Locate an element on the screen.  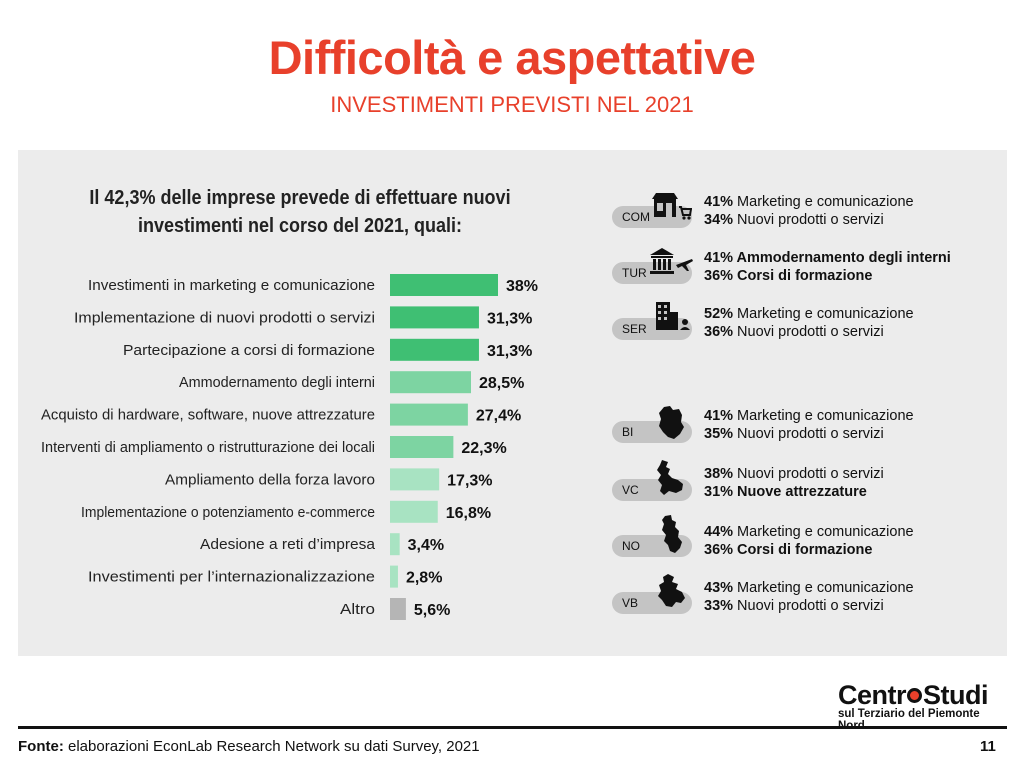
logo-dot is located at coordinates (915, 695).